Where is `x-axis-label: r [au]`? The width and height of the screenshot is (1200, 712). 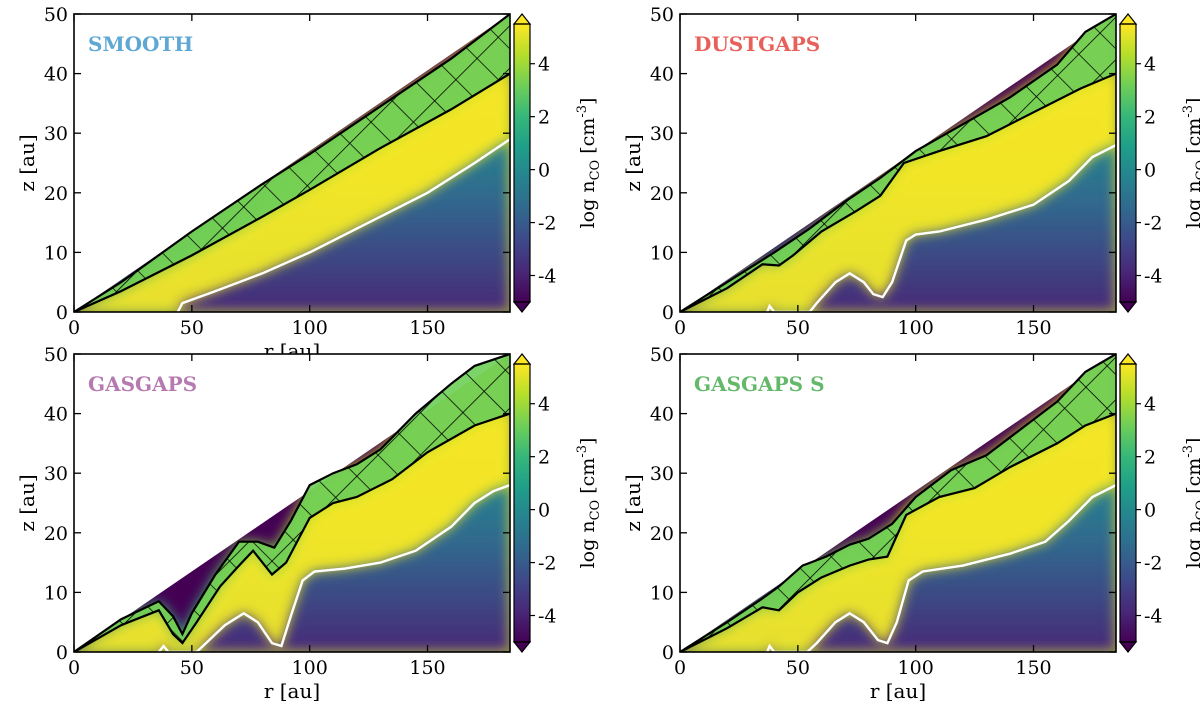
x-axis-label: r [au] is located at coordinates (292, 691).